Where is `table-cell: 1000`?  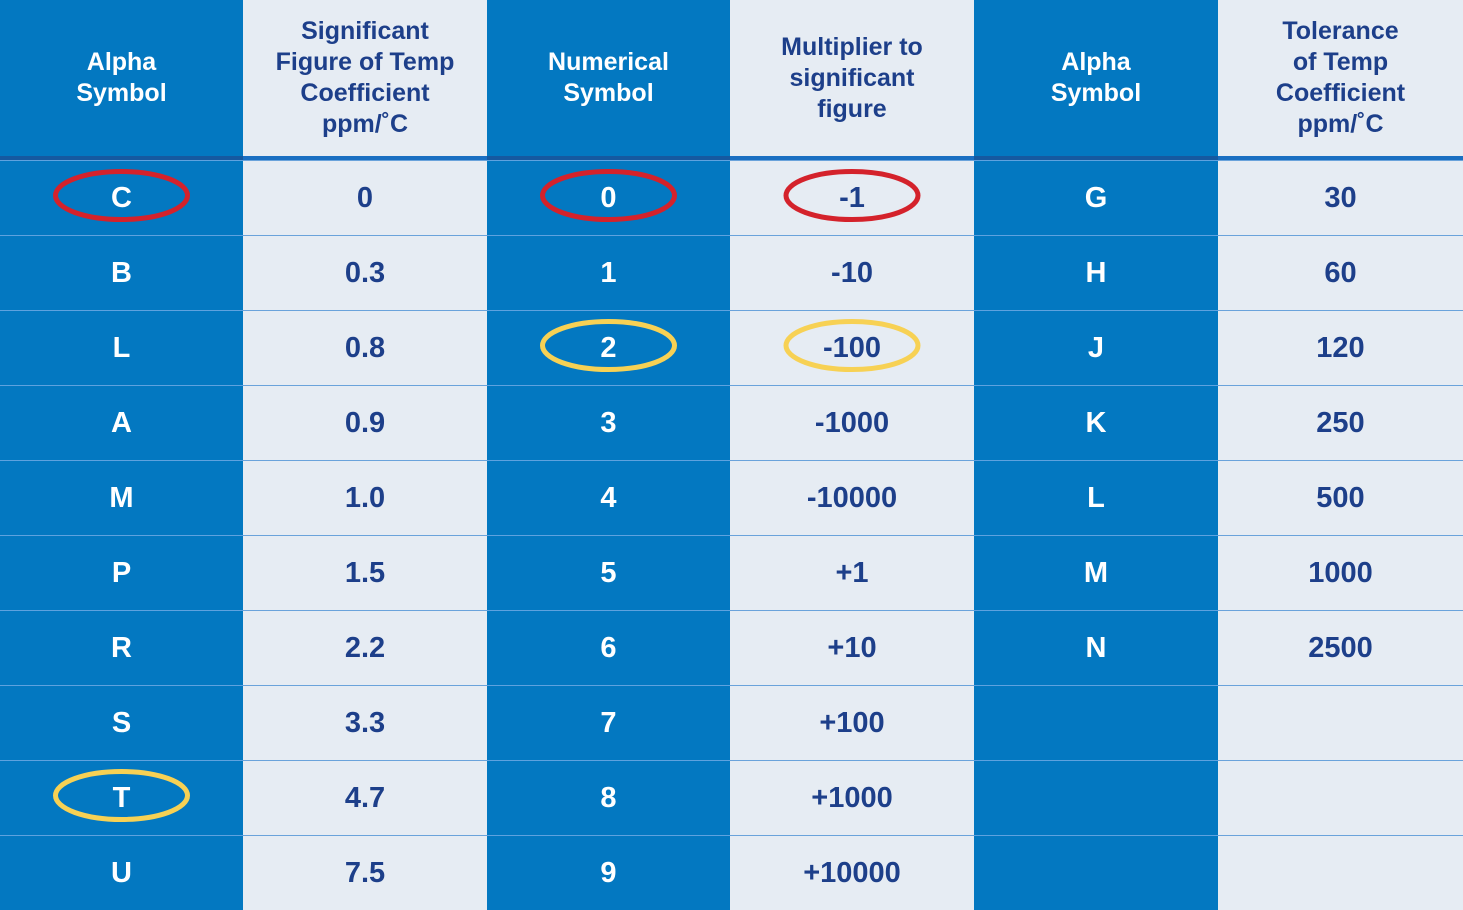 table-cell: 1000 is located at coordinates (1340, 572).